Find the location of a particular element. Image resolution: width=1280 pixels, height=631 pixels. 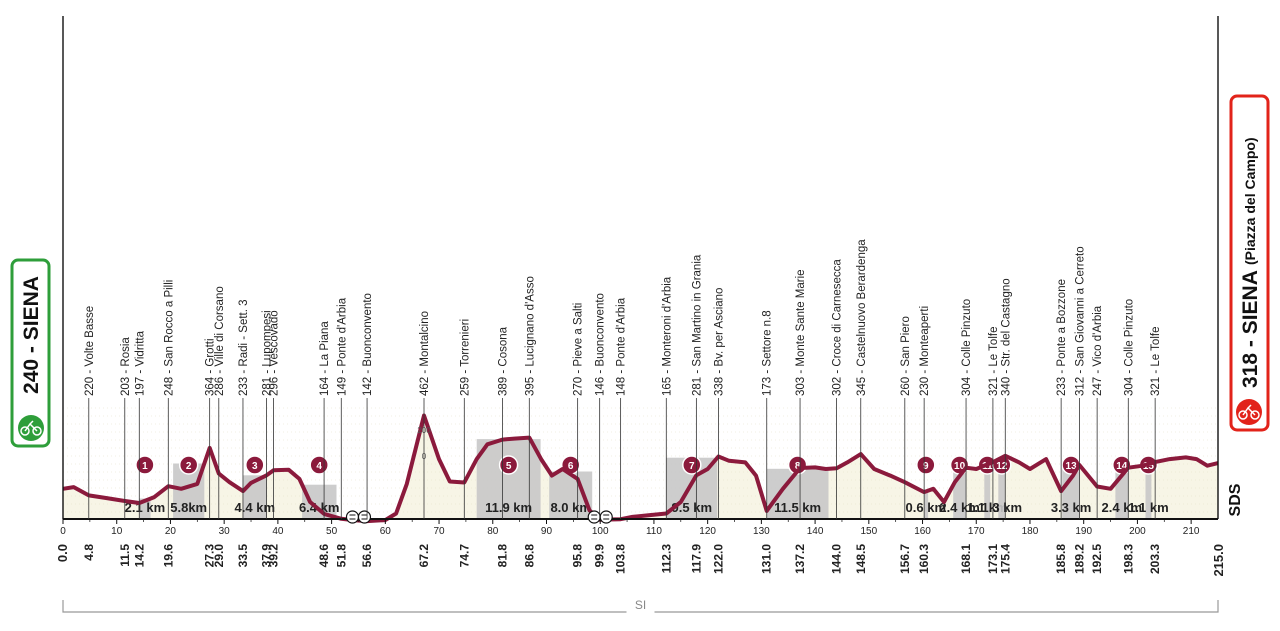

waypoint-label: 286 - Ville di Corsano is located at coordinates (220, 341).